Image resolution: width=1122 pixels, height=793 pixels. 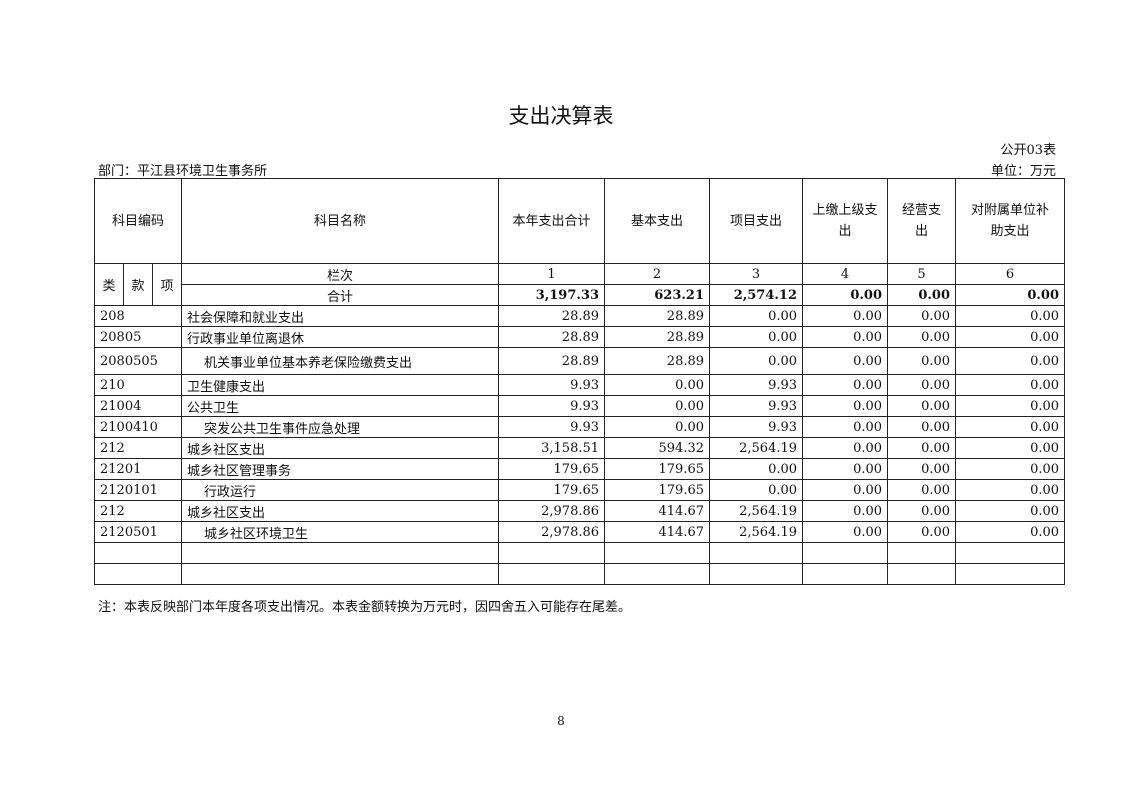 I want to click on header-total: 本年支出合计, so click(x=552, y=221).